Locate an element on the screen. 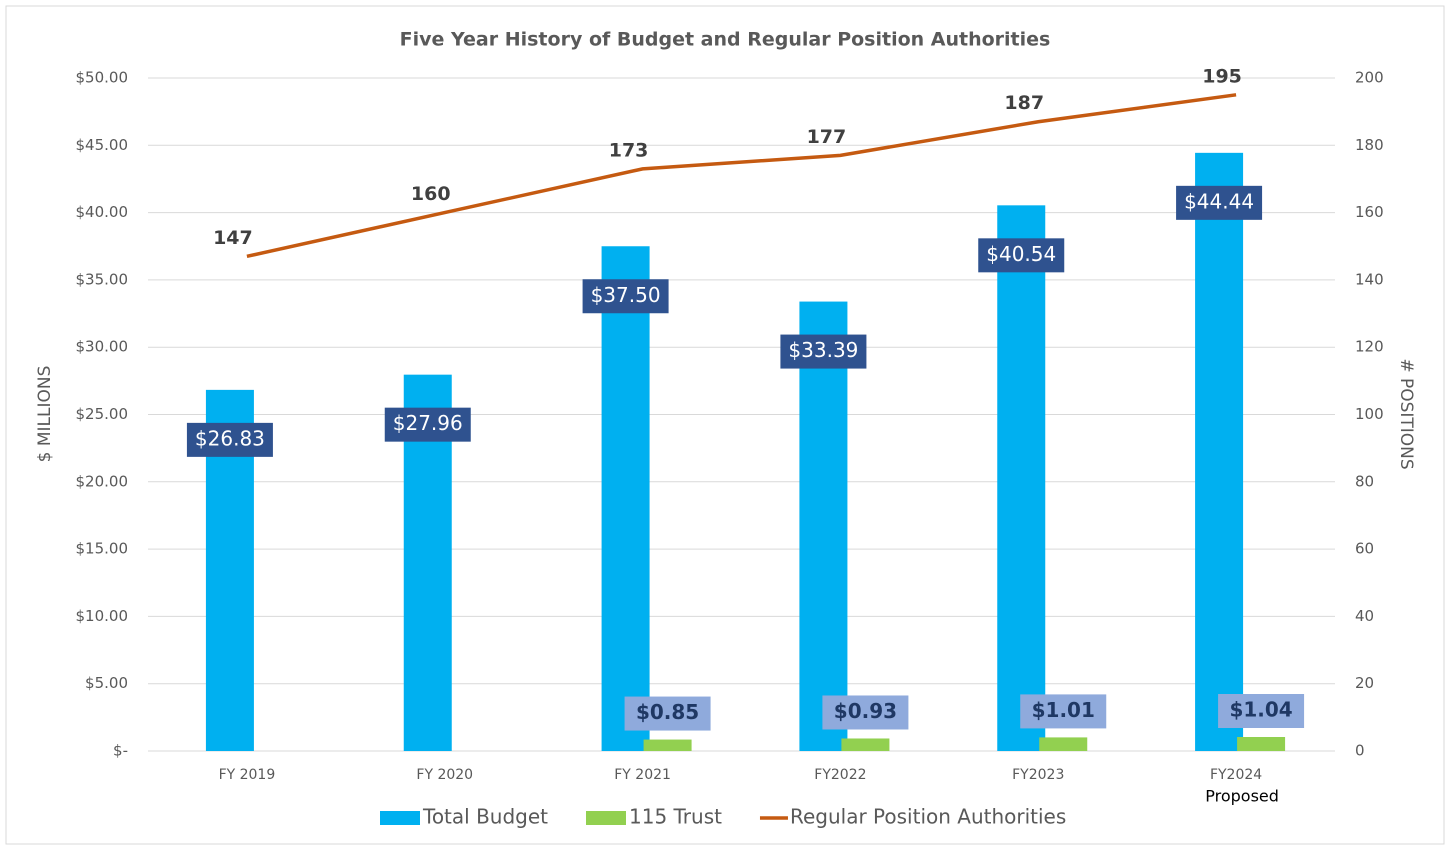 The width and height of the screenshot is (1451, 849). y-tick-label: $5.00 is located at coordinates (106, 683).